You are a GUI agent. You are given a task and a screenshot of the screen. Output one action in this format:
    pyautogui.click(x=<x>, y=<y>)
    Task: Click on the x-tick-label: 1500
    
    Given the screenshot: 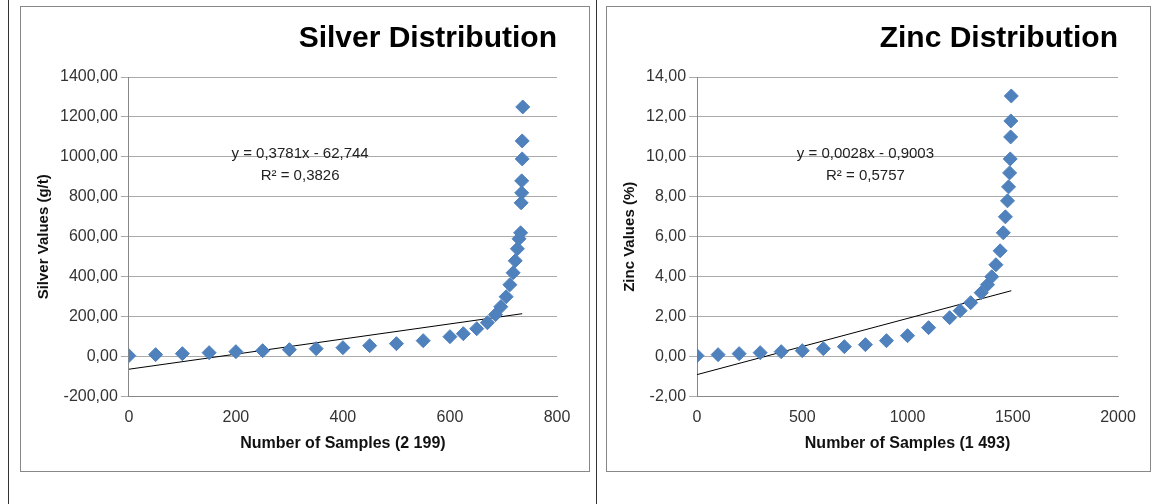 What is the action you would take?
    pyautogui.click(x=1012, y=416)
    